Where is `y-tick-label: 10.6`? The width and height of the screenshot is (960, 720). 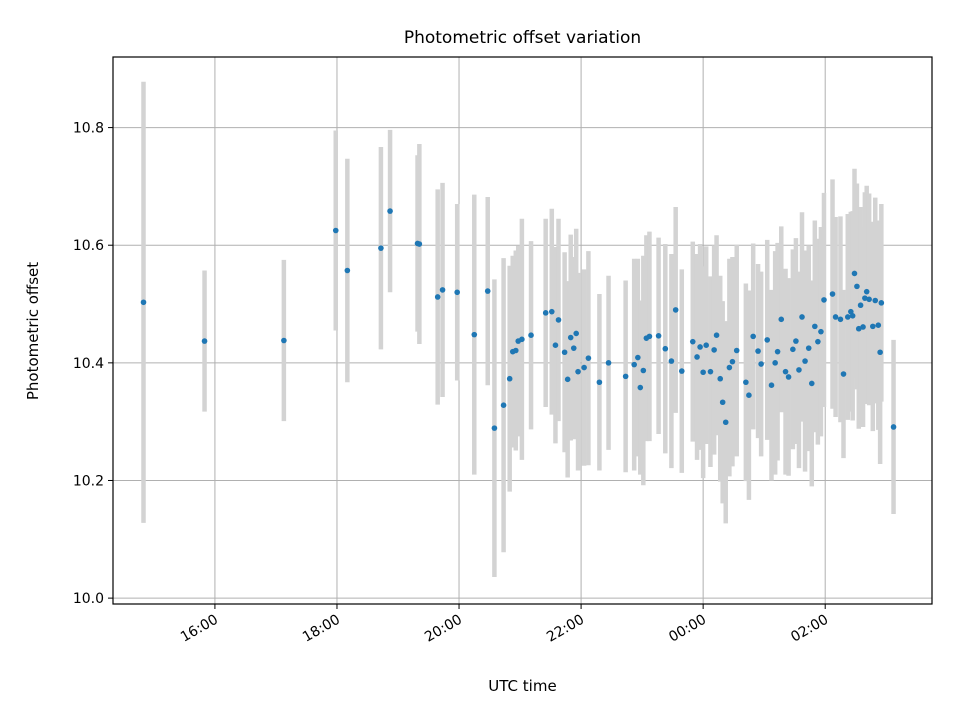
y-tick-label: 10.6 is located at coordinates (88, 246).